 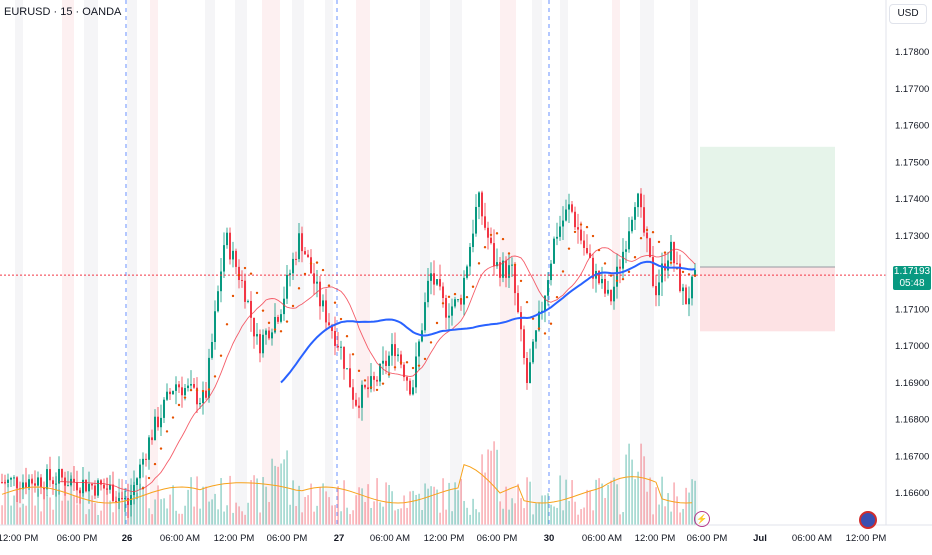 What do you see at coordinates (602, 538) in the screenshot?
I see `time-tick-label: 06:00 AM` at bounding box center [602, 538].